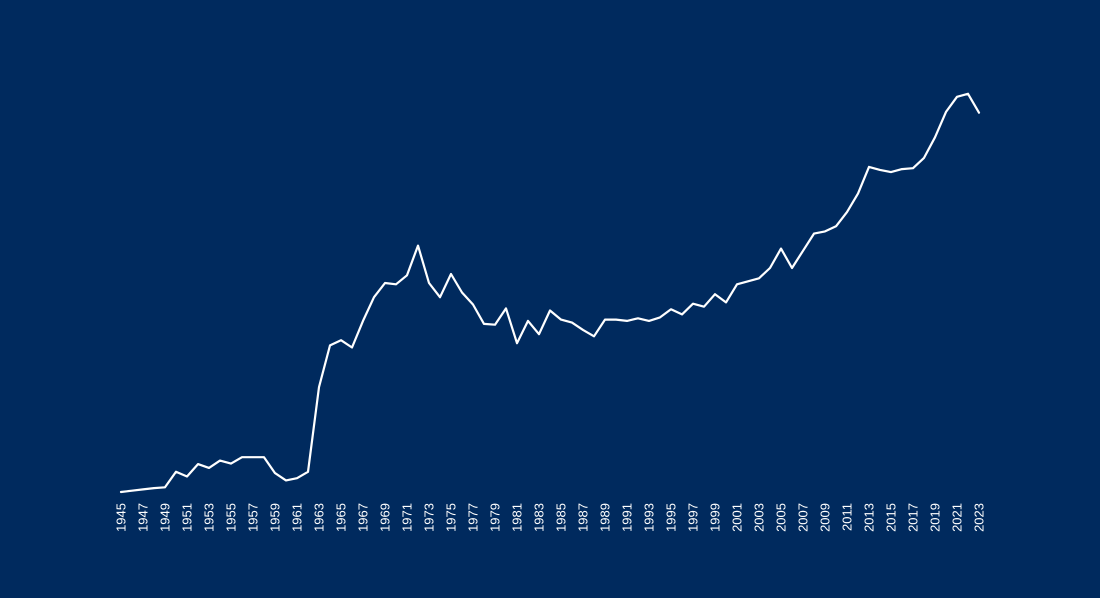 This screenshot has width=1100, height=598. Describe the element at coordinates (759, 517) in the screenshot. I see `x-tick-label: 2003` at that location.